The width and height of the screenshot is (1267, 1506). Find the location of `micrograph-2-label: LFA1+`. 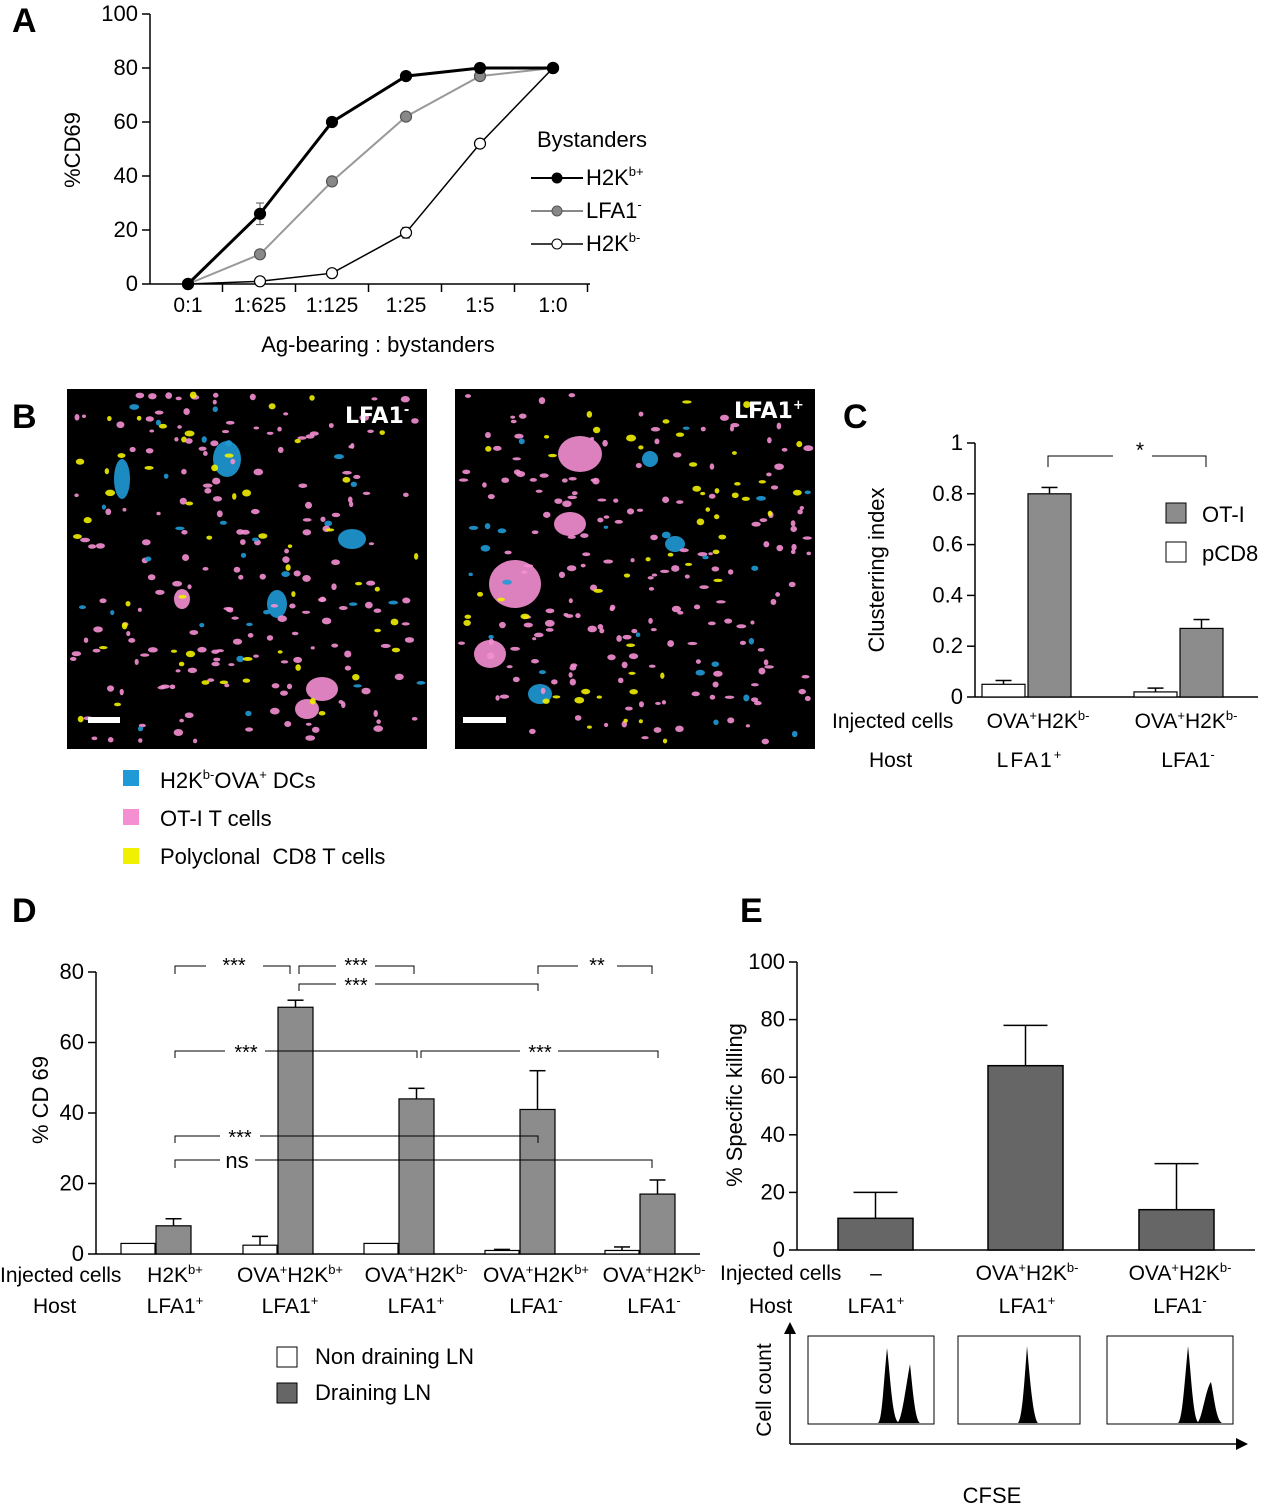

micrograph-2-label: LFA1+ is located at coordinates (769, 411).